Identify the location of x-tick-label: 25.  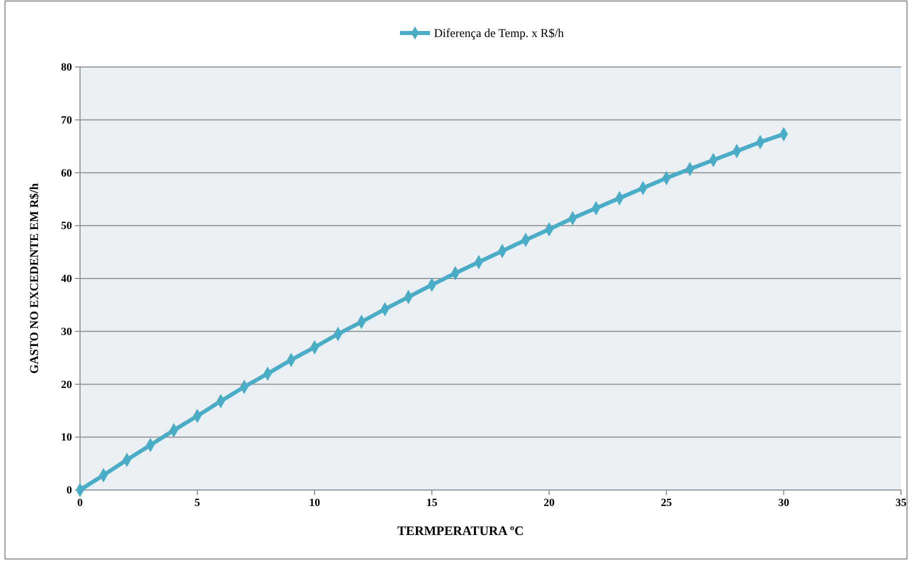
(666, 502).